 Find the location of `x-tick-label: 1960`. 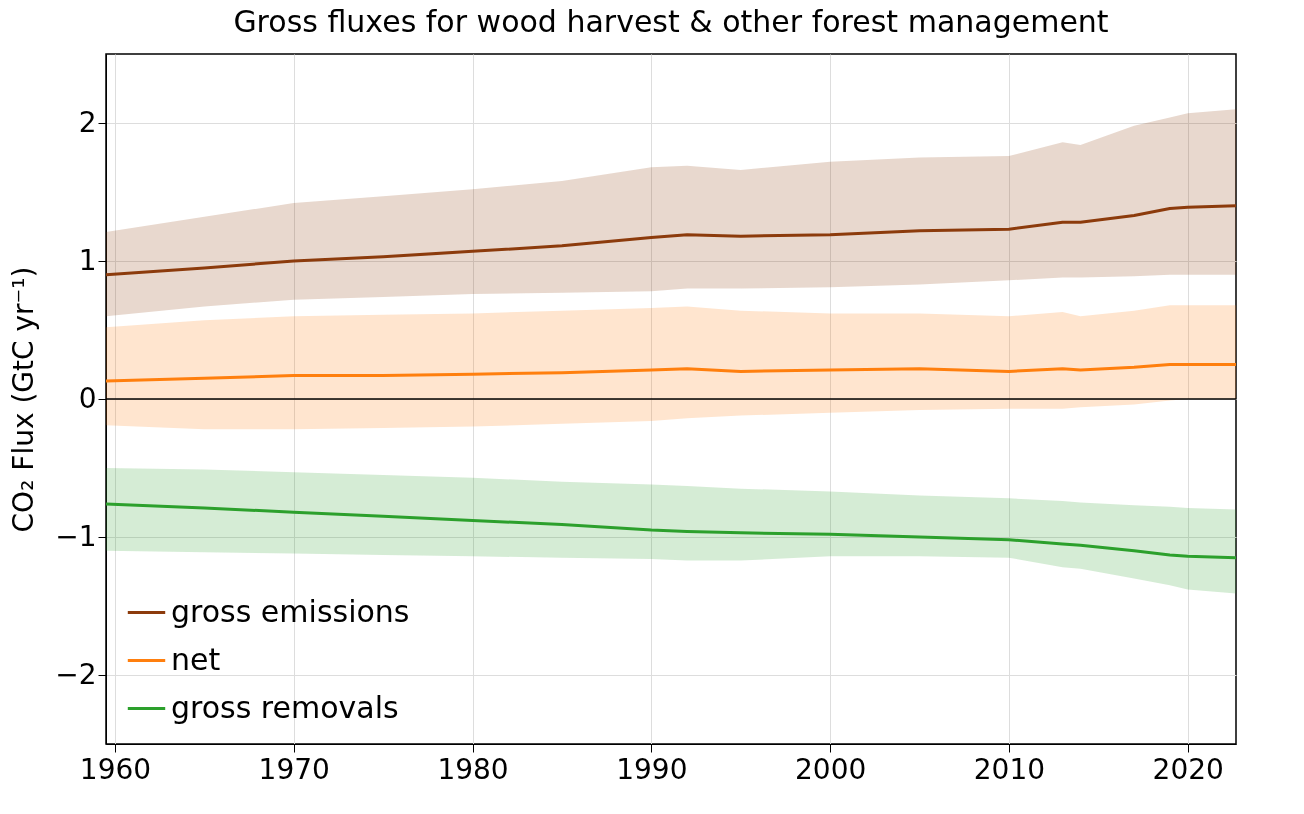

x-tick-label: 1960 is located at coordinates (115, 769).